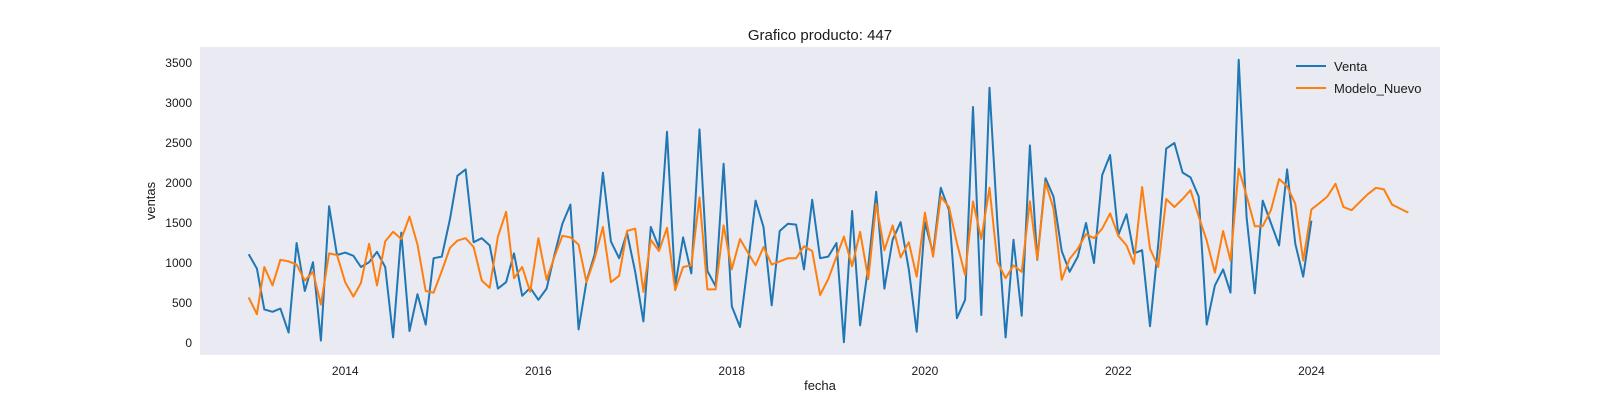 The height and width of the screenshot is (400, 1600). I want to click on x-axis-label: fecha, so click(820, 385).